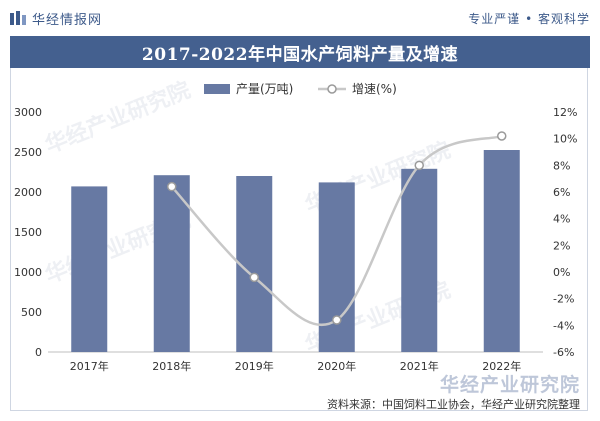 The image size is (600, 421). Describe the element at coordinates (18, 18) in the screenshot. I see `brand-logo-icon` at that location.